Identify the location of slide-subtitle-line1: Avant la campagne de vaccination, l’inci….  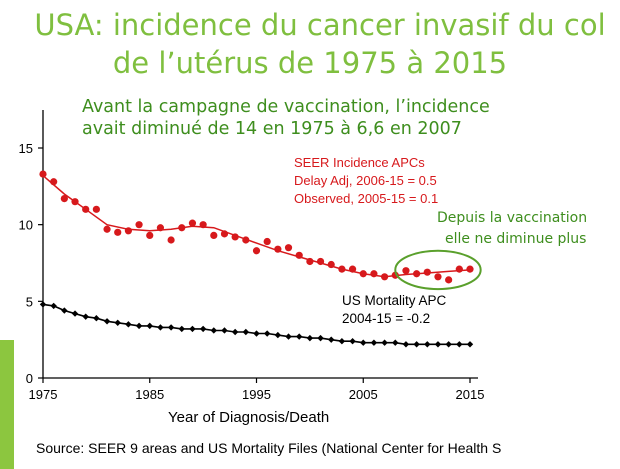
(286, 107).